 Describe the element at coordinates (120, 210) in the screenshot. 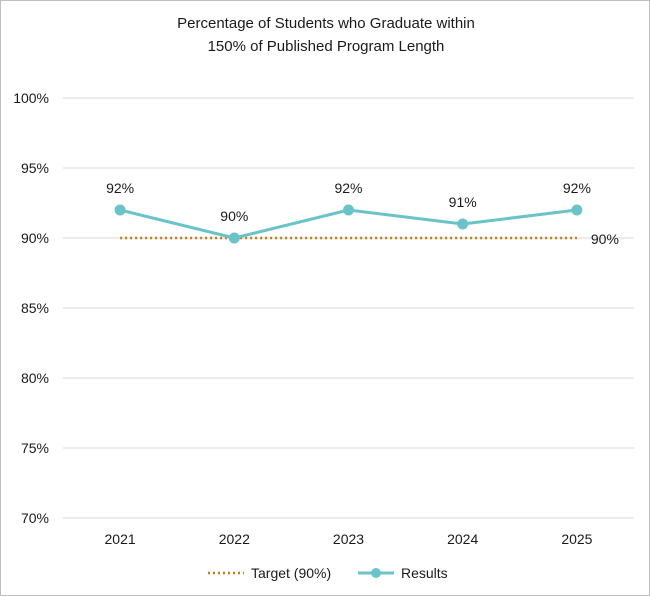

I see `results-point-2021` at that location.